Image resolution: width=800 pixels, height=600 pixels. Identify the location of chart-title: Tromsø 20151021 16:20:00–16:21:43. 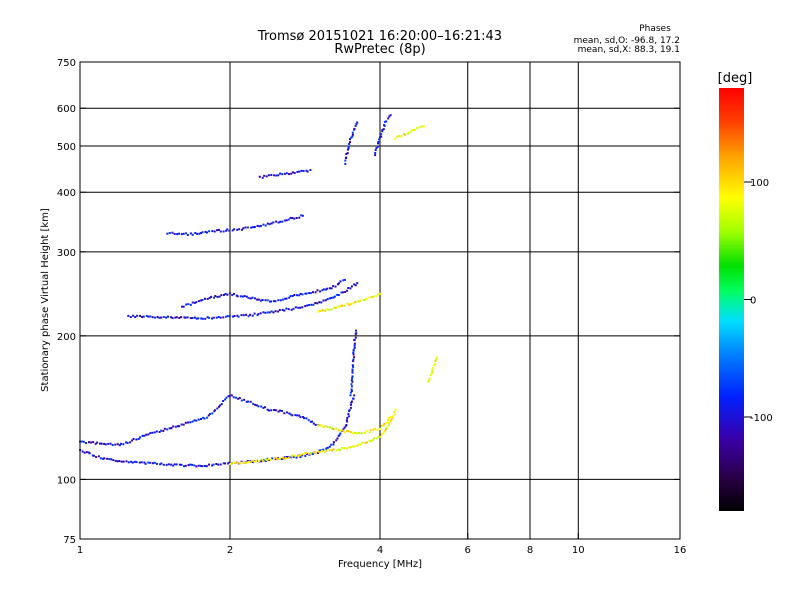
(379, 36).